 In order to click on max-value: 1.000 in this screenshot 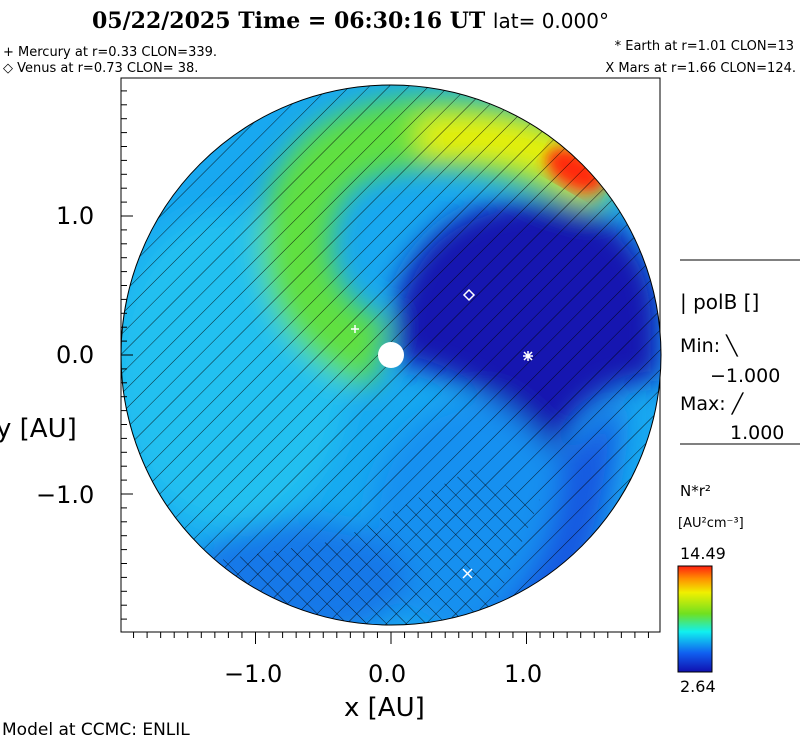, I will do `click(757, 433)`.